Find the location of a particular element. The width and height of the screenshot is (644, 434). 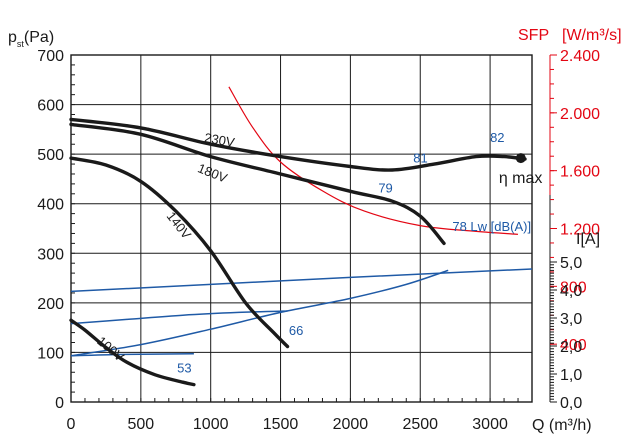

sound-level-label: 82 is located at coordinates (497, 137).